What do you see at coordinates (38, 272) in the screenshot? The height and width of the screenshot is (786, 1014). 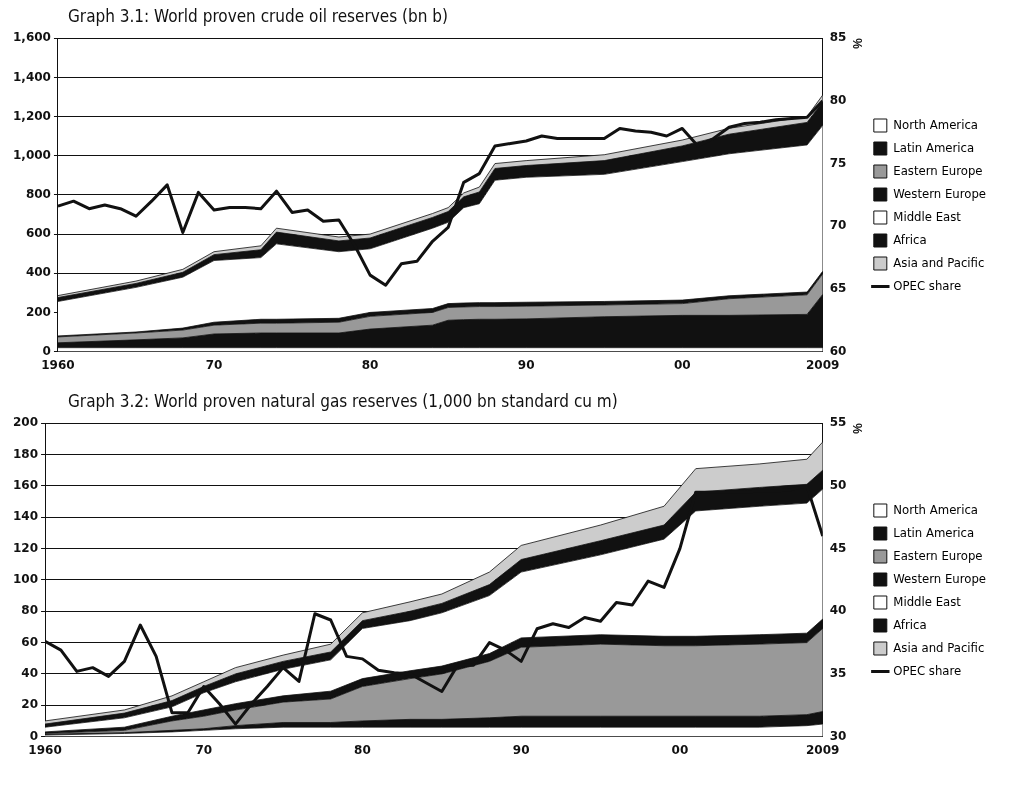 I see `y-tick-label: 400` at bounding box center [38, 272].